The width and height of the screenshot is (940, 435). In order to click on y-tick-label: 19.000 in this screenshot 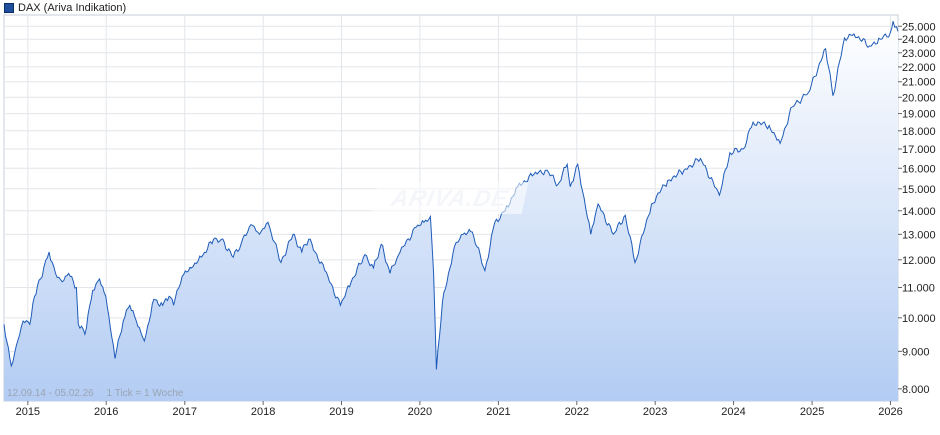, I will do `click(919, 115)`.